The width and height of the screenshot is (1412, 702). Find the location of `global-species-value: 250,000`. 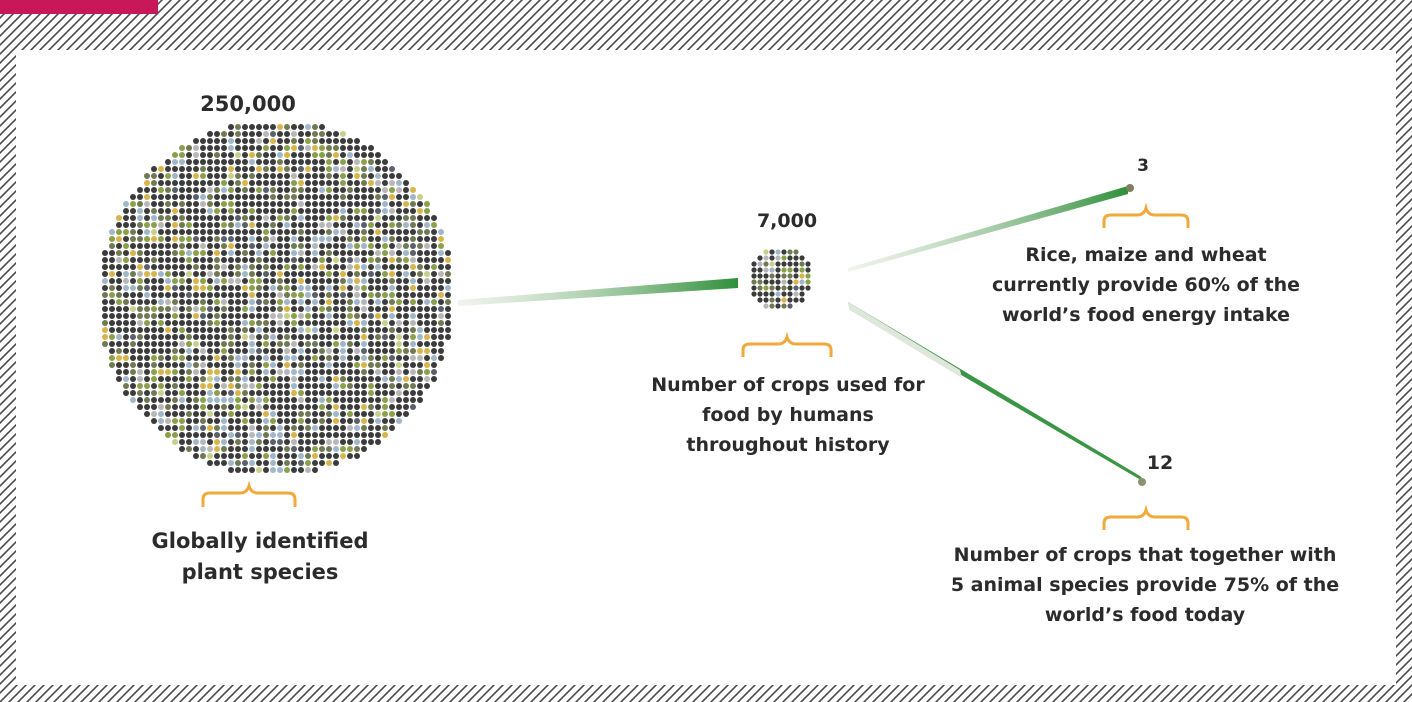

global-species-value: 250,000 is located at coordinates (248, 104).